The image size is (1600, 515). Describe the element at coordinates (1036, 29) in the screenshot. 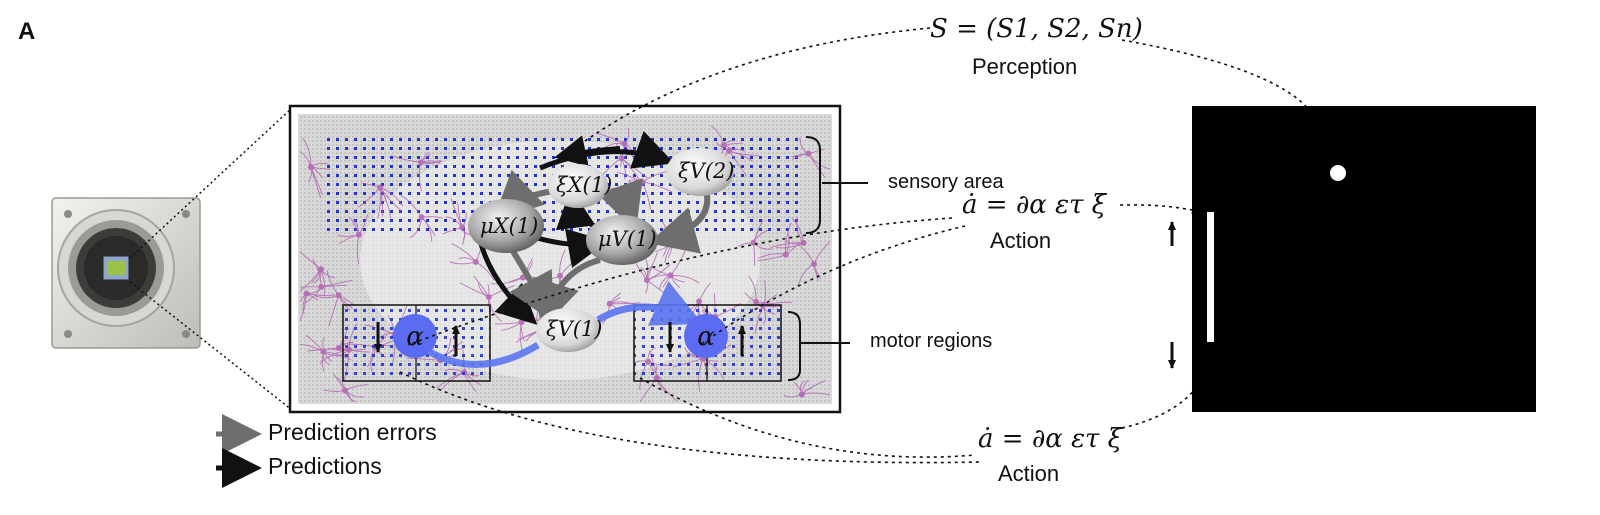

I see `perception-formula: S = (S1, S2, Sn)` at that location.